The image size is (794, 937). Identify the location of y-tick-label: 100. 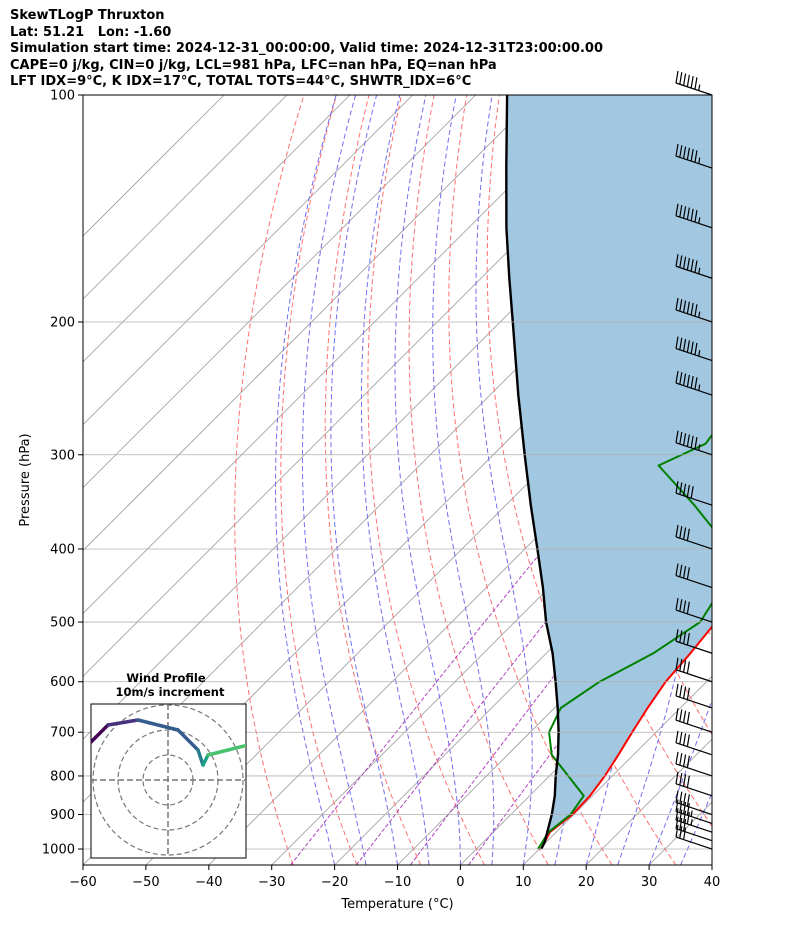
(62, 96).